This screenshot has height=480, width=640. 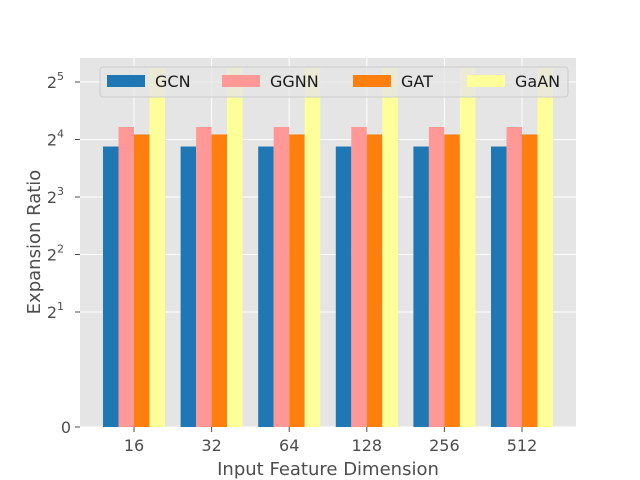 What do you see at coordinates (486, 81) in the screenshot?
I see `legend-swatch-gaan` at bounding box center [486, 81].